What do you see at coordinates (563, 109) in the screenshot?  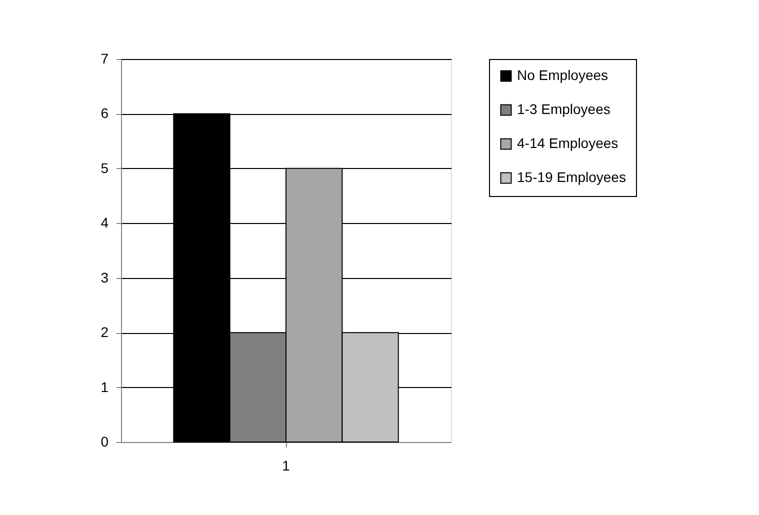 I see `legend-label: 1-3 Employees` at bounding box center [563, 109].